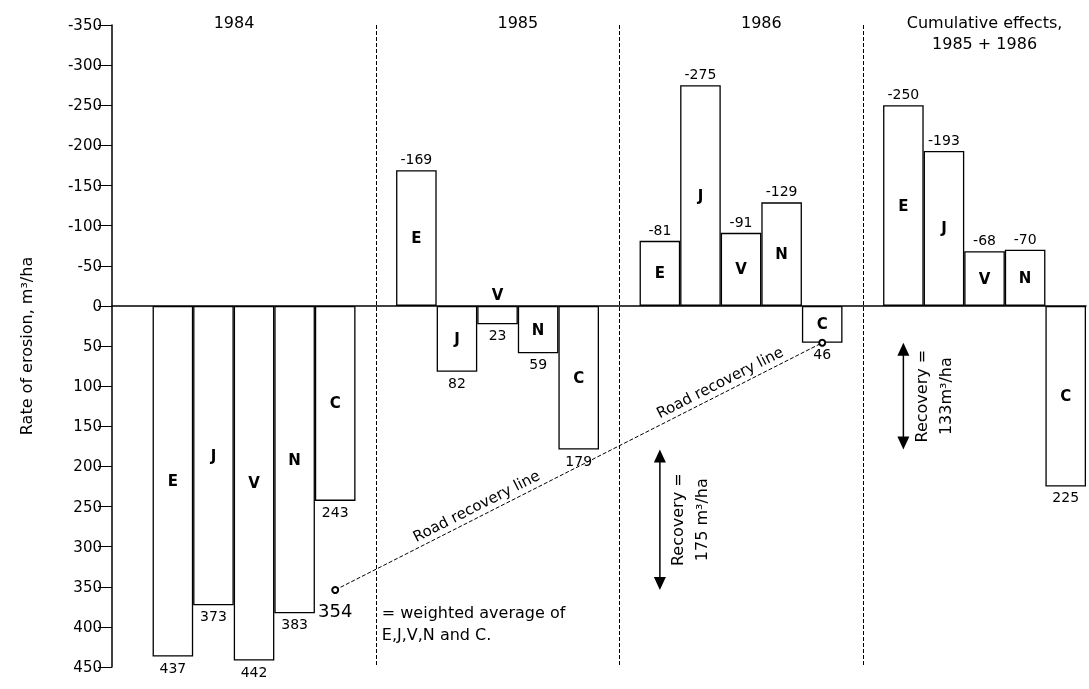 Image resolution: width=1089 pixels, height=689 pixels. Describe the element at coordinates (84, 225) in the screenshot. I see `y-tick-label: -100` at that location.